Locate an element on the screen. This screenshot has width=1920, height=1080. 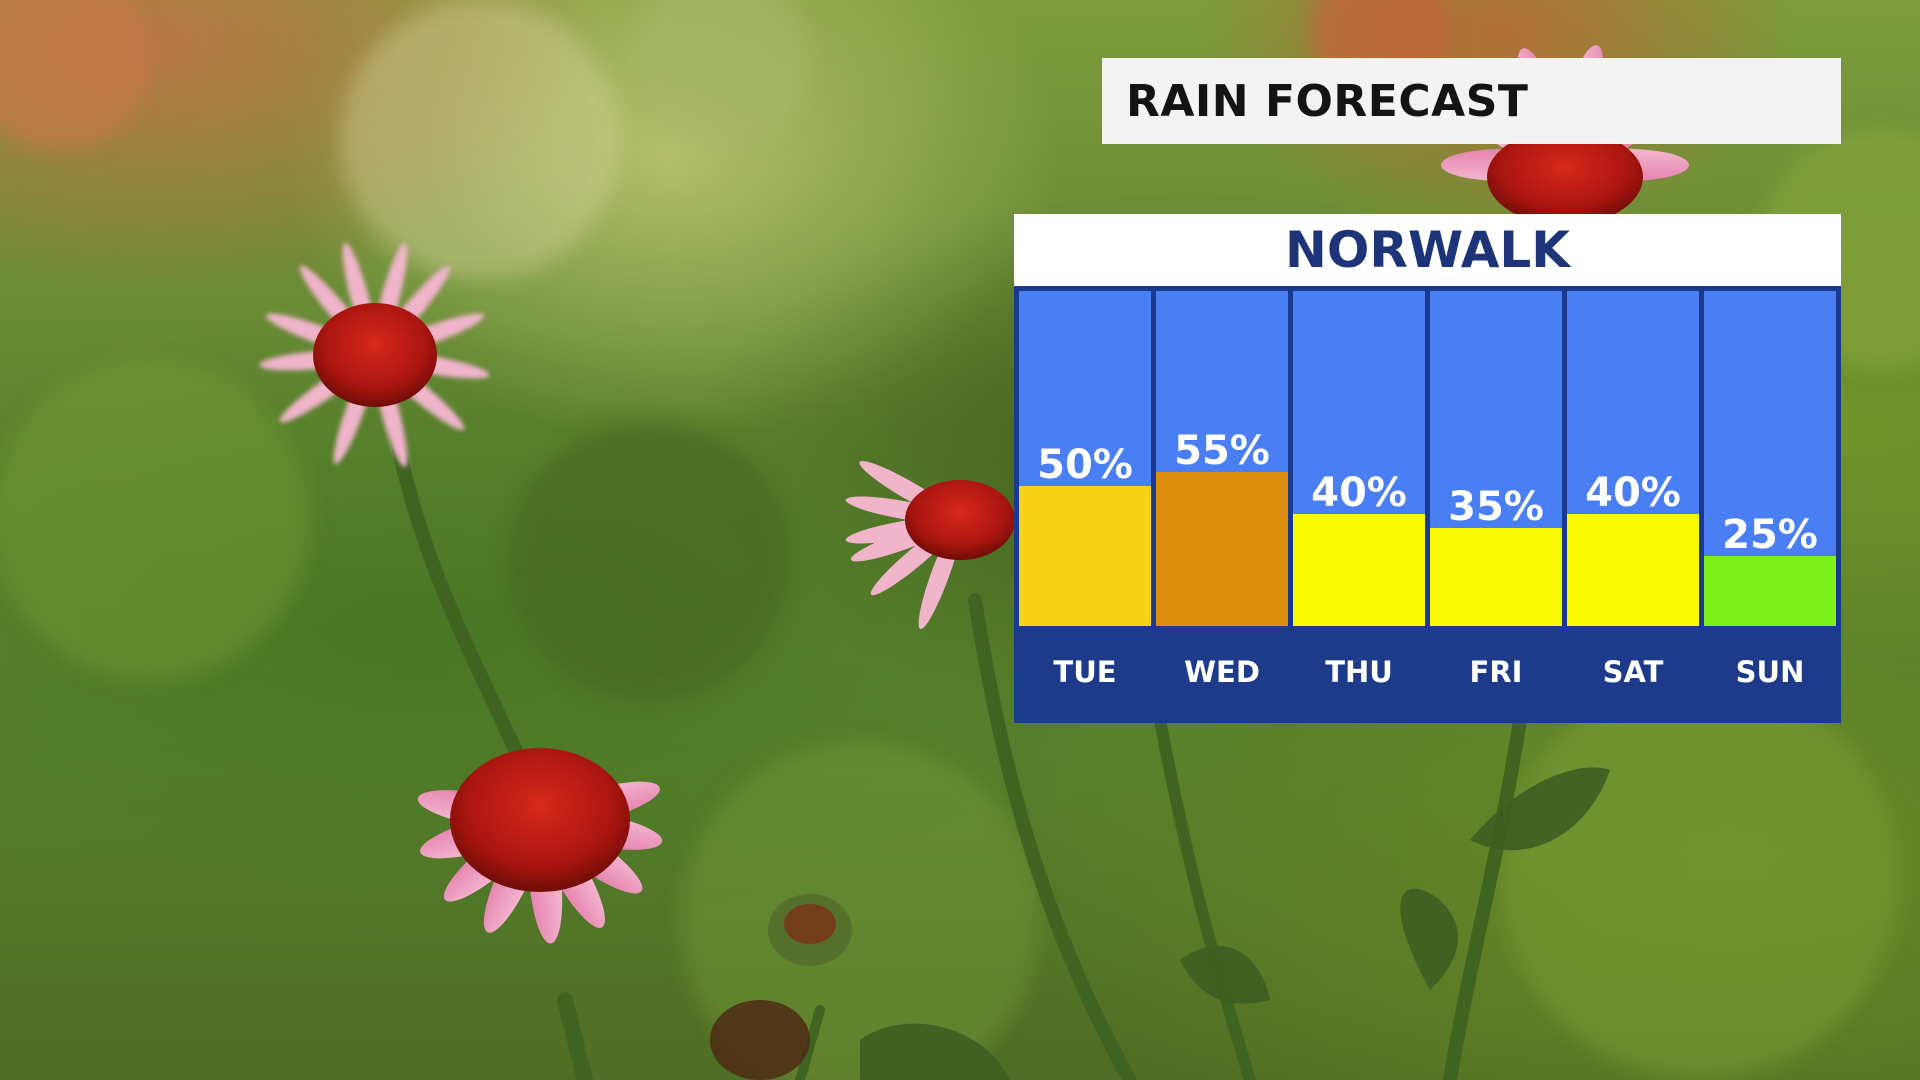
chart-title: RAIN FORECAST is located at coordinates (1327, 101).